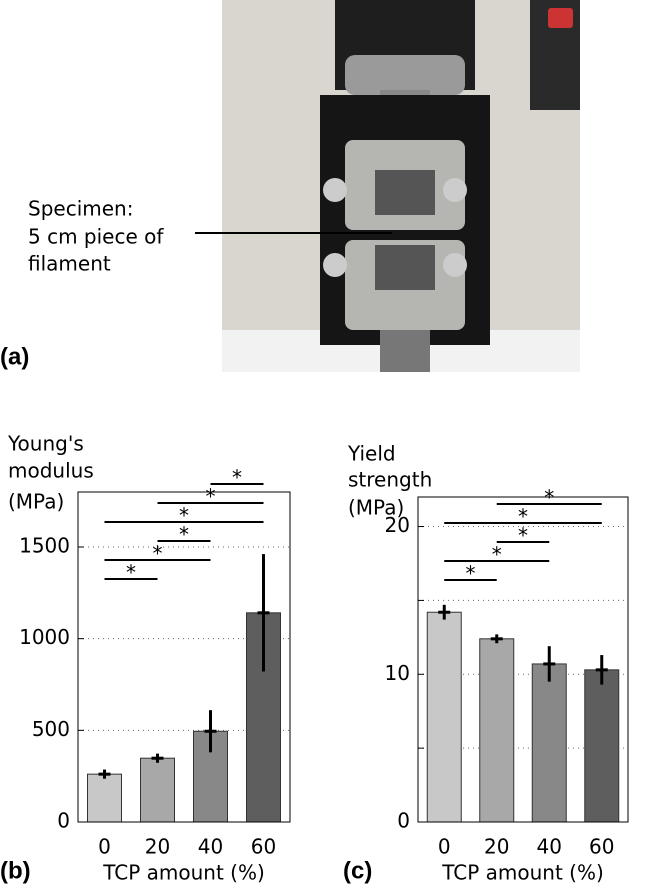 This screenshot has height=891, width=658. What do you see at coordinates (397, 525) in the screenshot?
I see `y-tick-label: 20` at bounding box center [397, 525].